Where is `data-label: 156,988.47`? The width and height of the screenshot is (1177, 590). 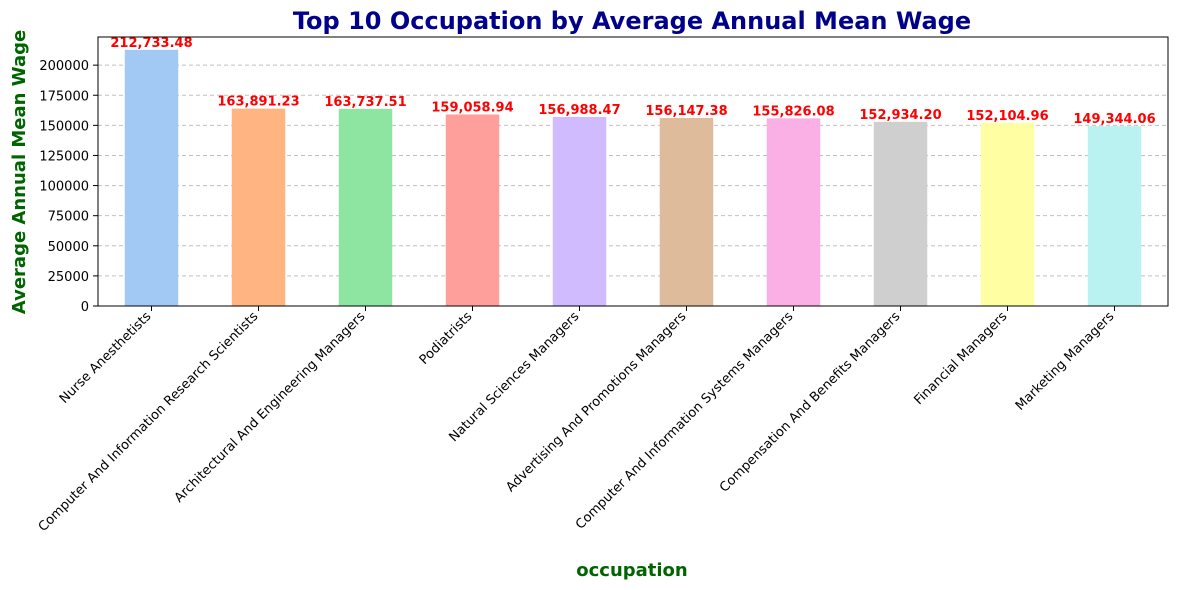 data-label: 156,988.47 is located at coordinates (579, 110).